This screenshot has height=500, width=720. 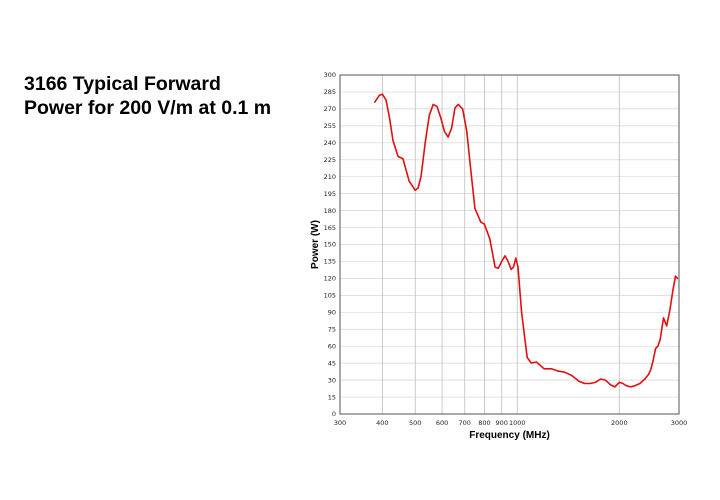 I want to click on y-tick-label: 180, so click(x=330, y=211).